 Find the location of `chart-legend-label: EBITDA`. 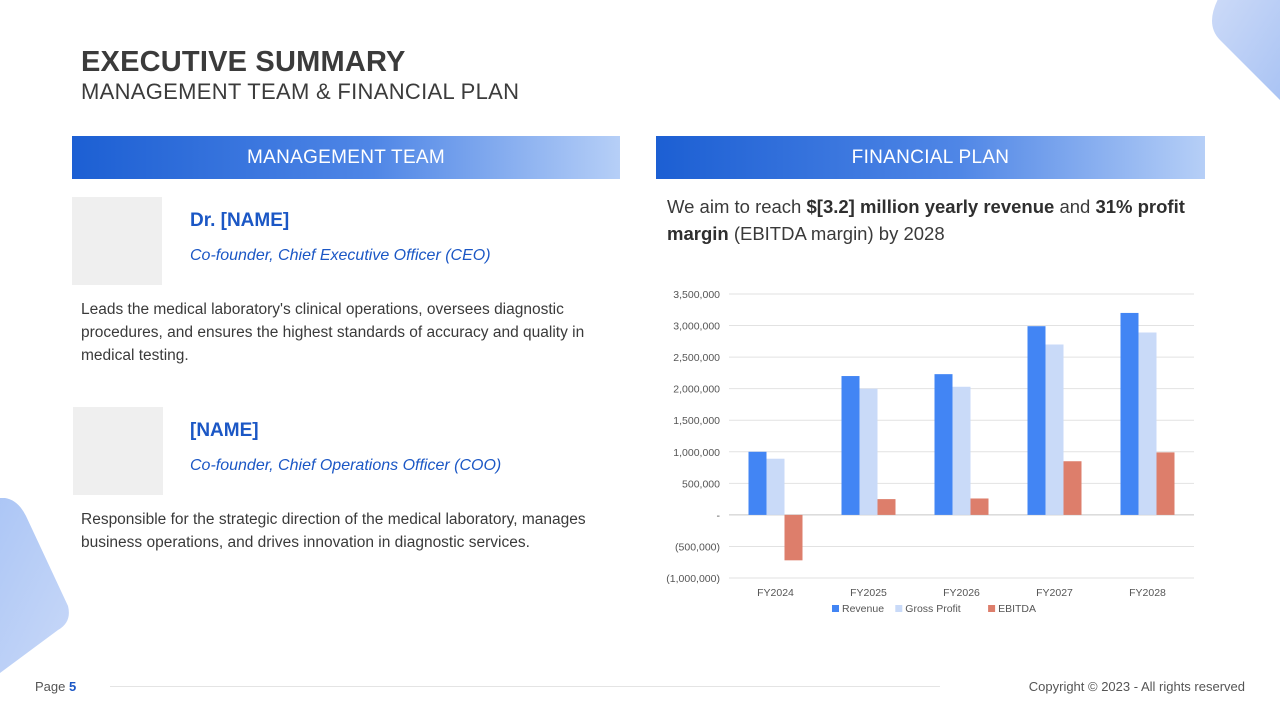

chart-legend-label: EBITDA is located at coordinates (1017, 609).